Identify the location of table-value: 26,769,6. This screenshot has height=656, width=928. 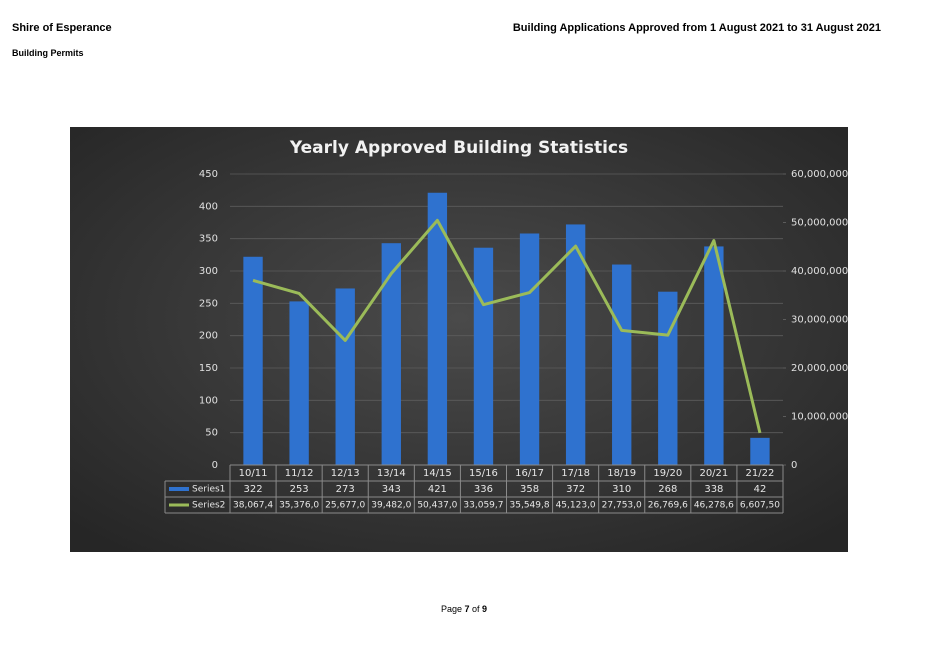
(668, 506).